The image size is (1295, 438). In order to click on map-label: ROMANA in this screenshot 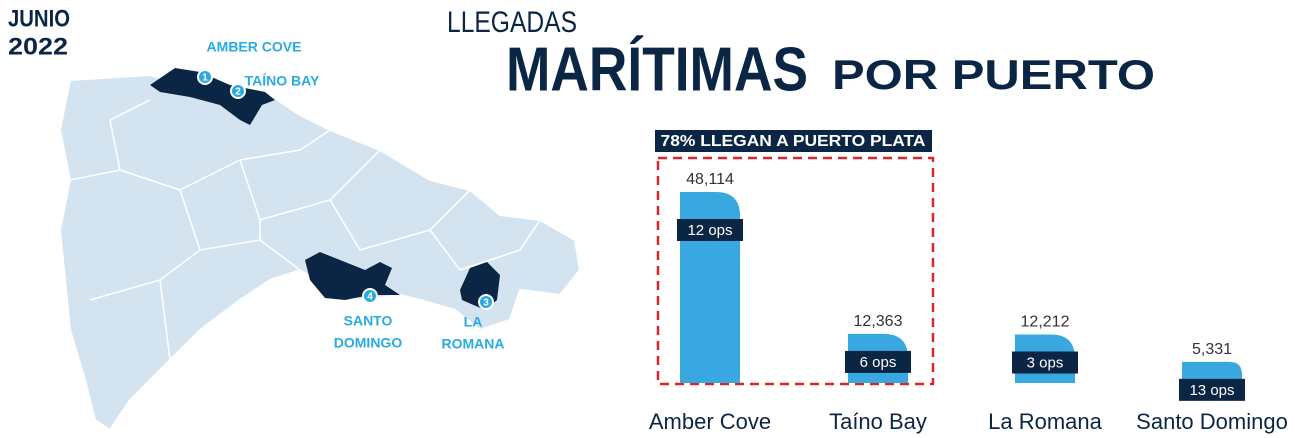, I will do `click(473, 344)`.